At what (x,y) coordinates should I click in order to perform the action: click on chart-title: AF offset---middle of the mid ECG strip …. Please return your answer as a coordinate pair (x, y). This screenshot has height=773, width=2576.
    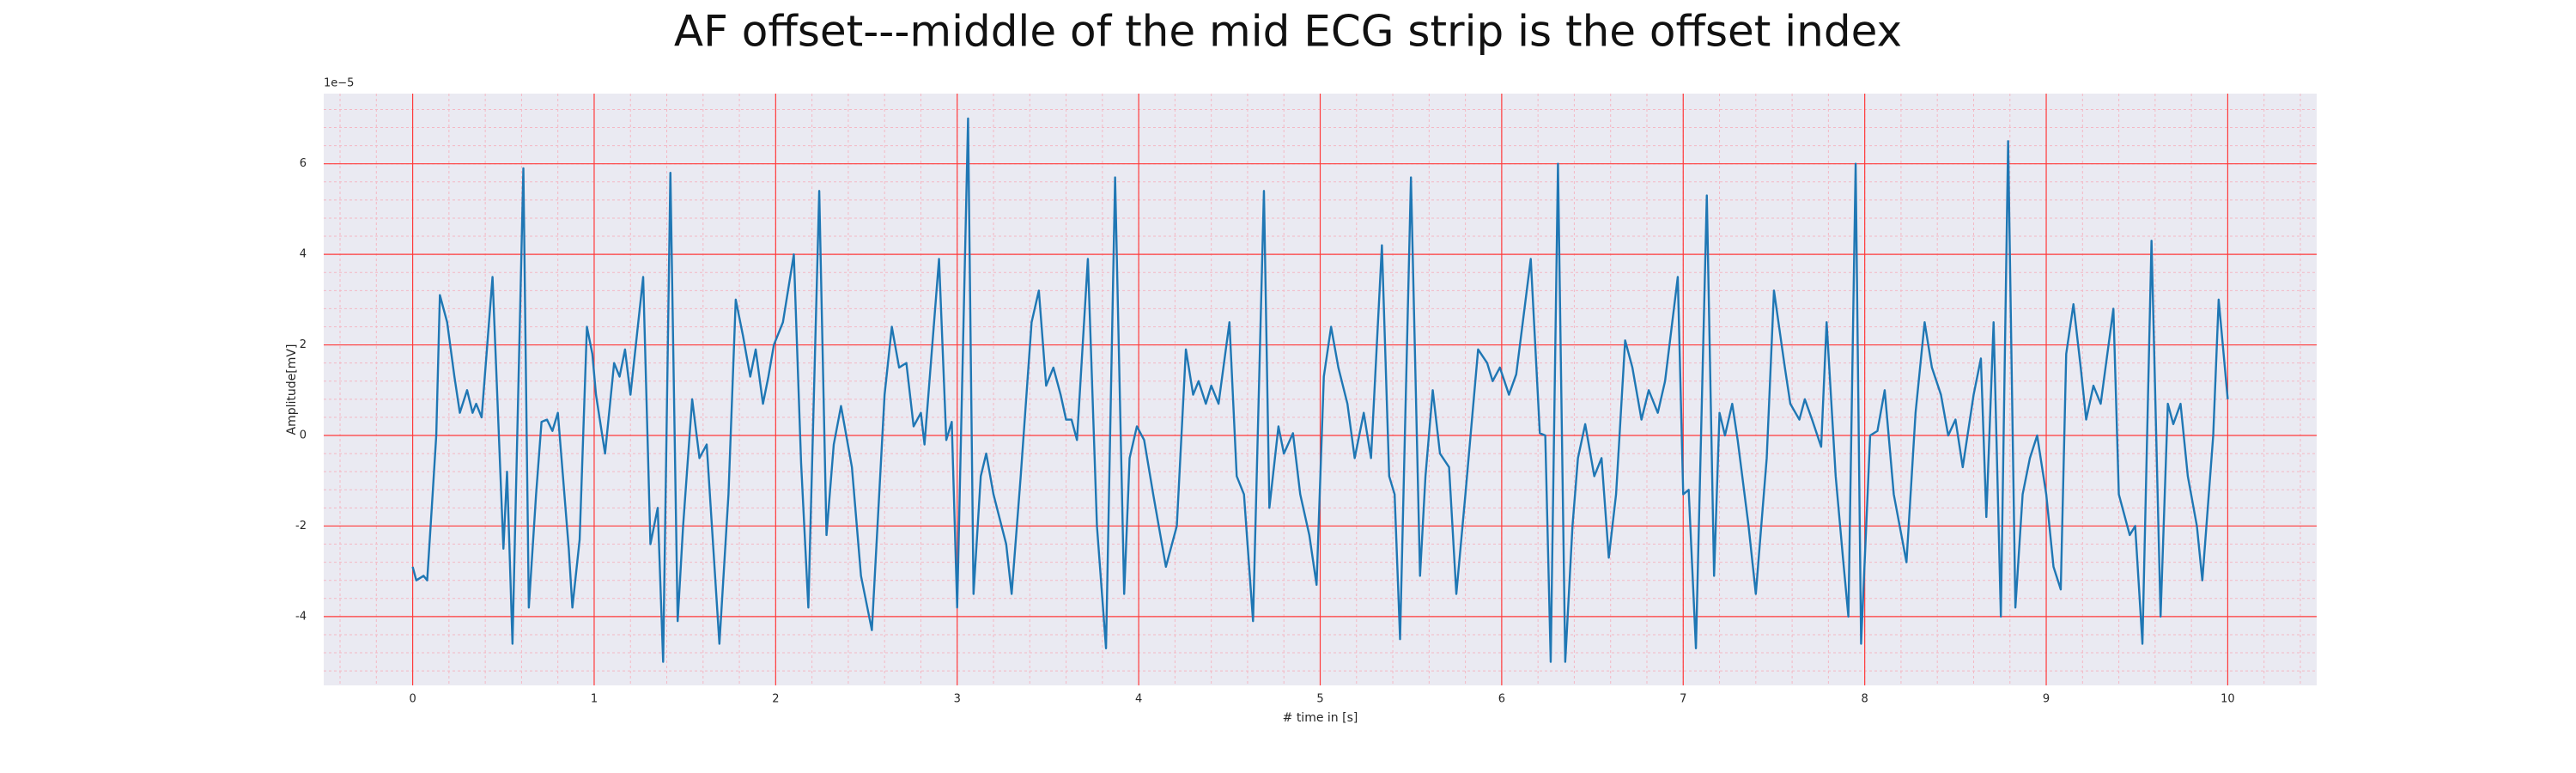
    Looking at the image, I should click on (1288, 32).